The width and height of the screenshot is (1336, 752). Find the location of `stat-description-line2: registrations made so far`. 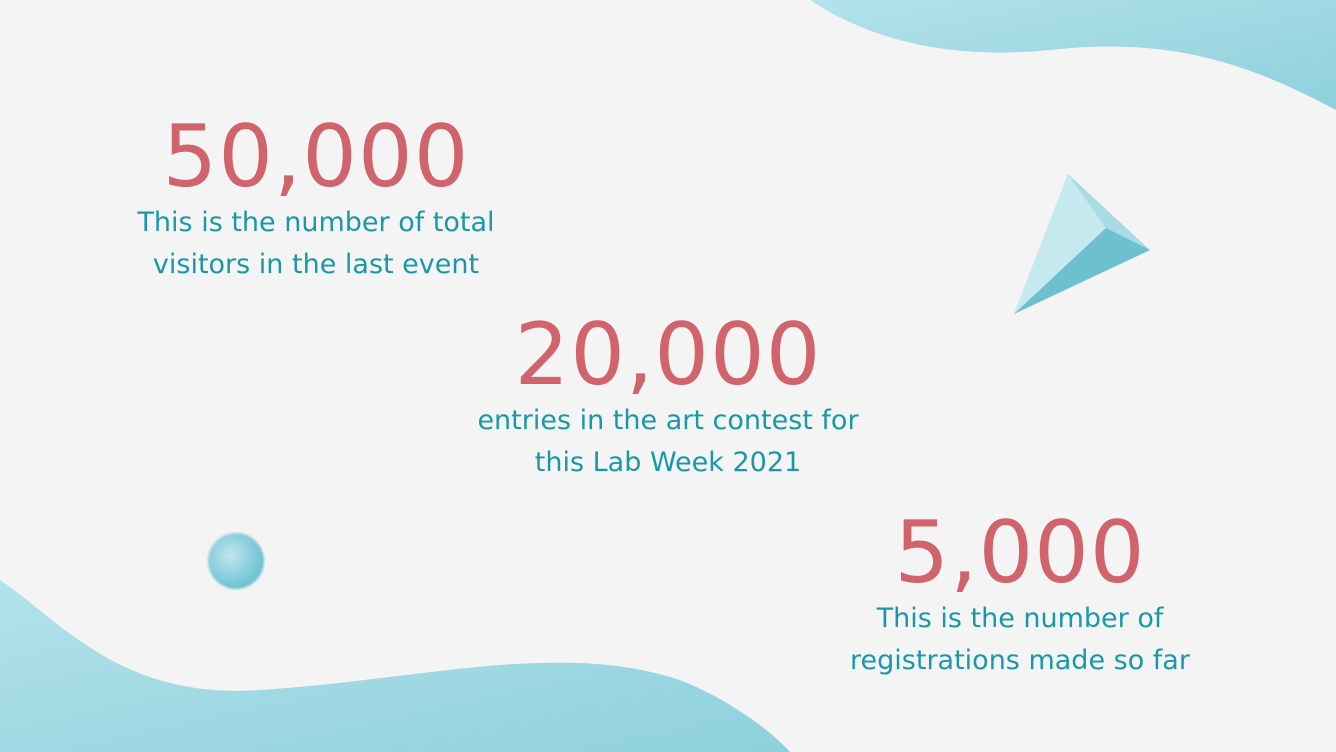

stat-description-line2: registrations made so far is located at coordinates (1020, 660).